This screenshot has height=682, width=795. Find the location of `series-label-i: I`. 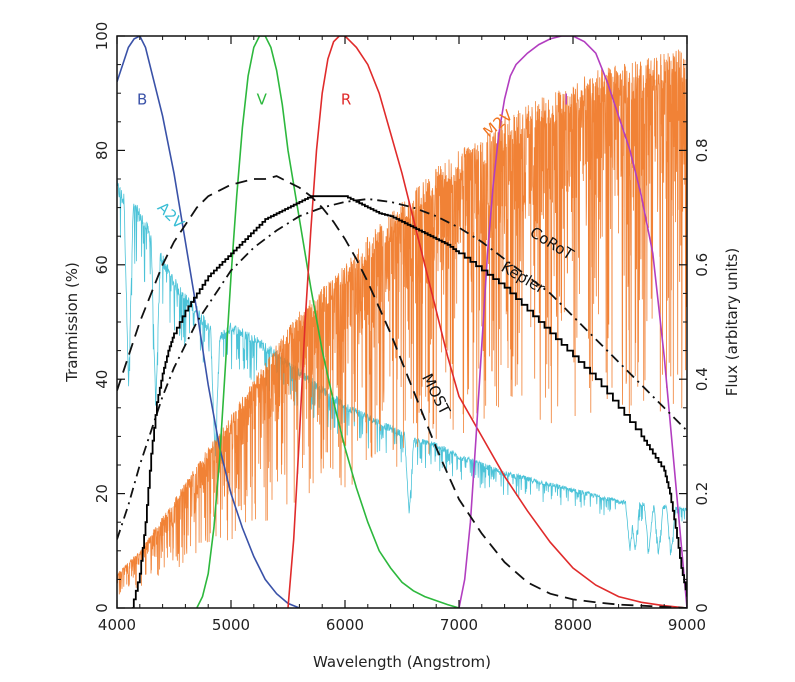

series-label-i: I is located at coordinates (566, 100).